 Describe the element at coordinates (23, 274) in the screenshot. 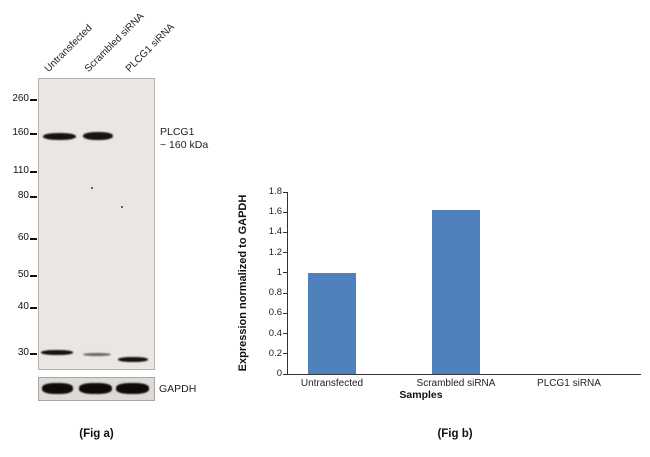

I see `mw-marker-label: 50` at that location.